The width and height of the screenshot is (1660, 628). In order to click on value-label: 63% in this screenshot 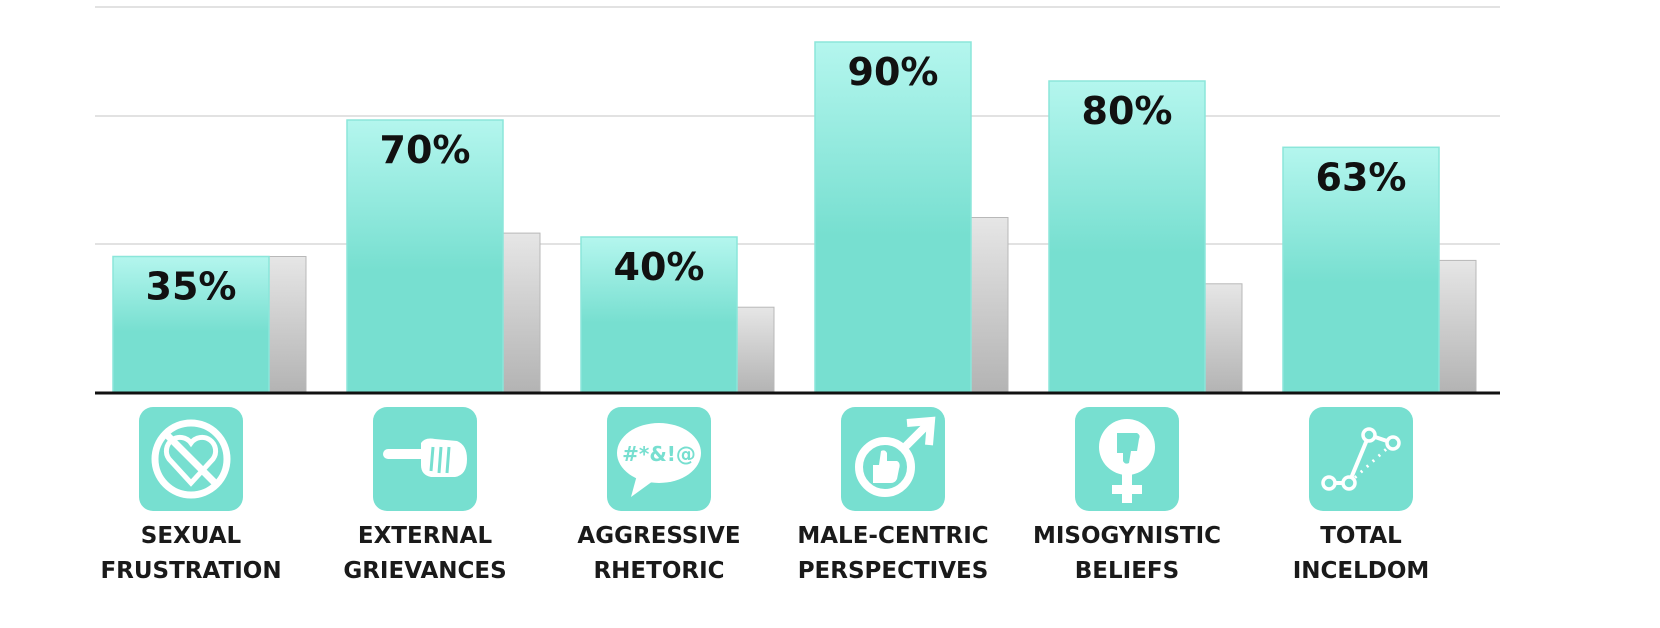, I will do `click(1361, 177)`.